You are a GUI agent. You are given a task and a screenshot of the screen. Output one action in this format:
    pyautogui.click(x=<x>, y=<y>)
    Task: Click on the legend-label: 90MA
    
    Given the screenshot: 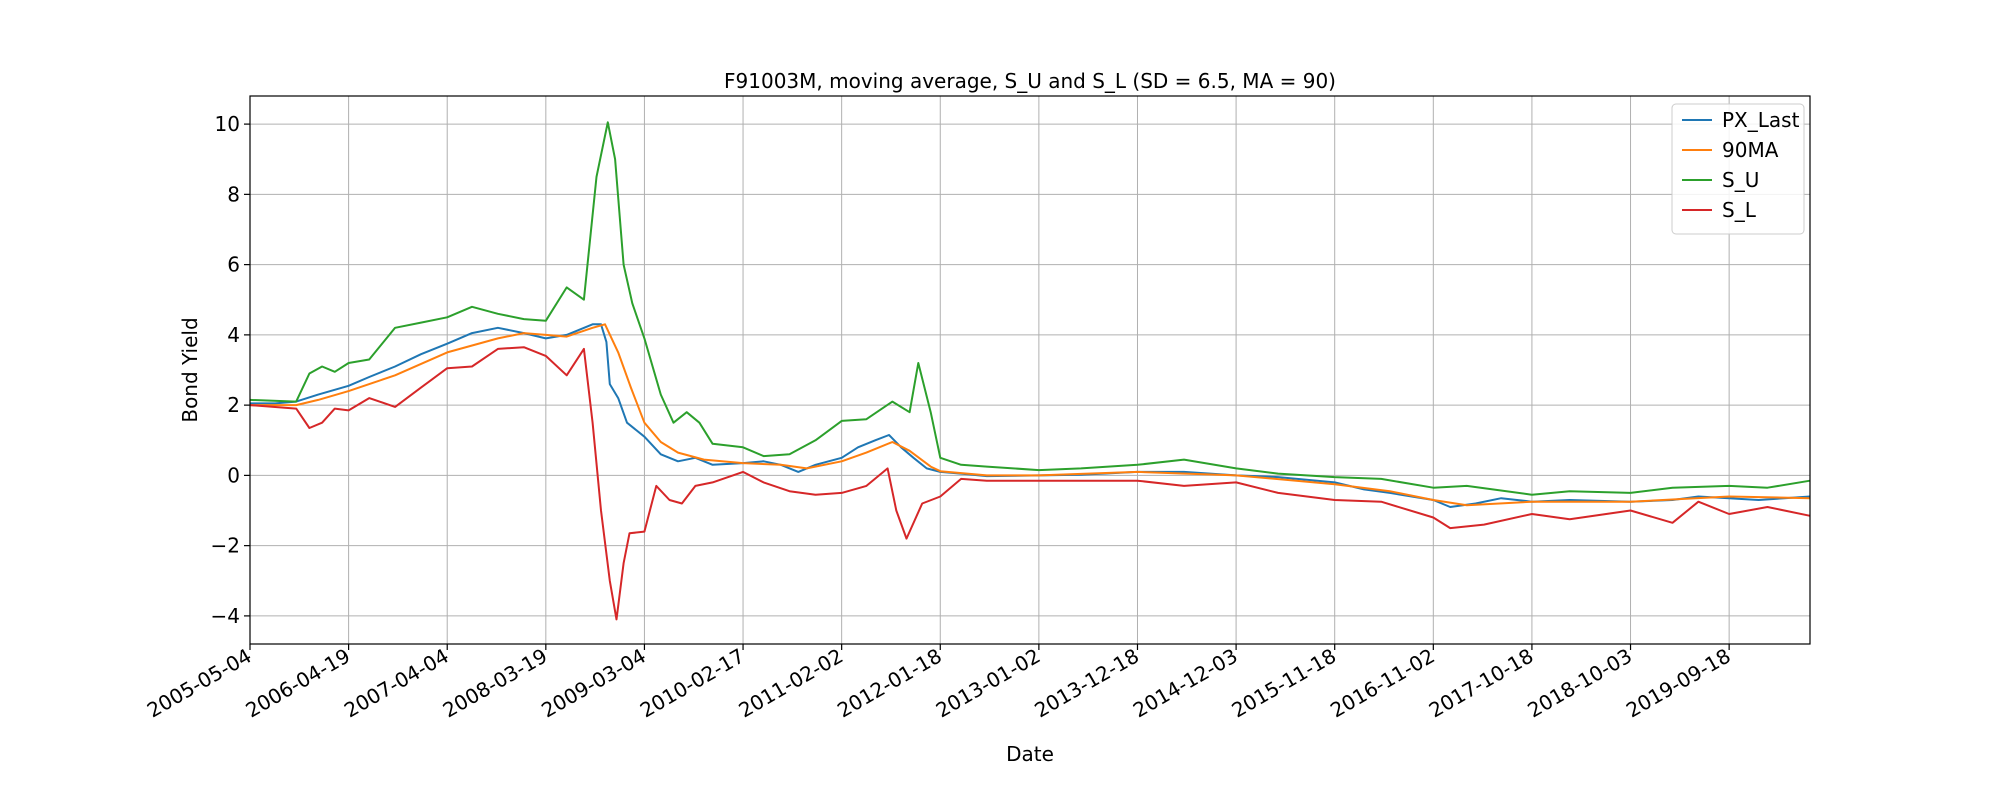 What is the action you would take?
    pyautogui.click(x=1750, y=150)
    